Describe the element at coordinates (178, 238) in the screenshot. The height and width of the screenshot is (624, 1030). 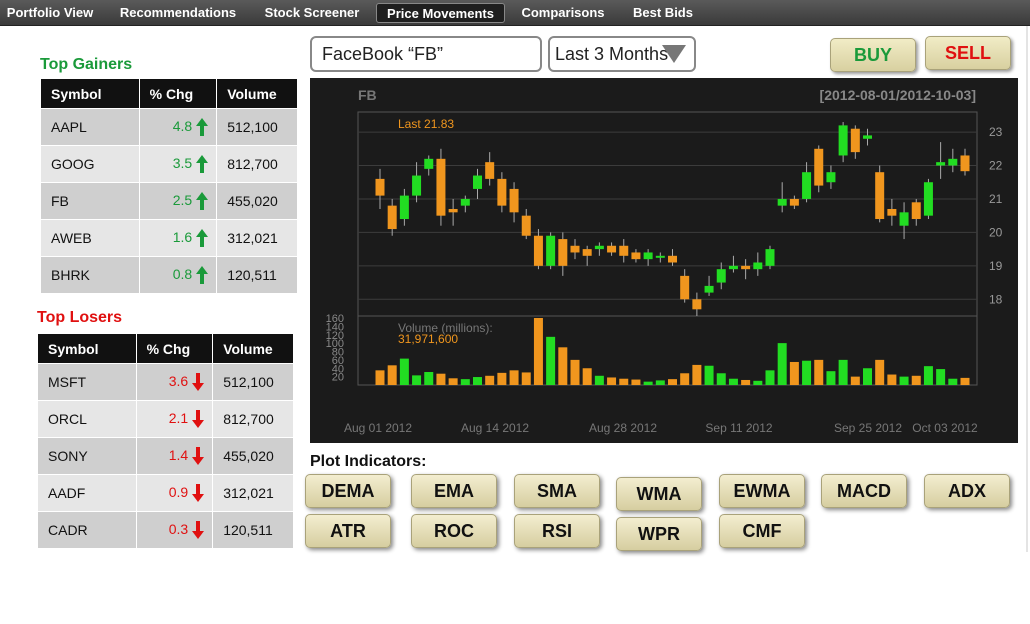
I see `row-pct-chg: 1.6` at that location.